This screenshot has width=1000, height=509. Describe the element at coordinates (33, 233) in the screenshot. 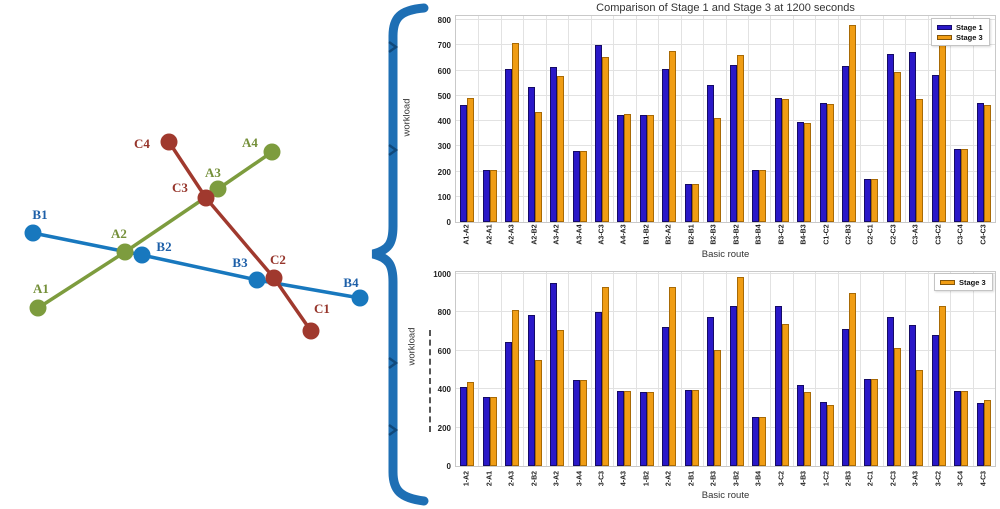

I see `stop-B1-node` at that location.